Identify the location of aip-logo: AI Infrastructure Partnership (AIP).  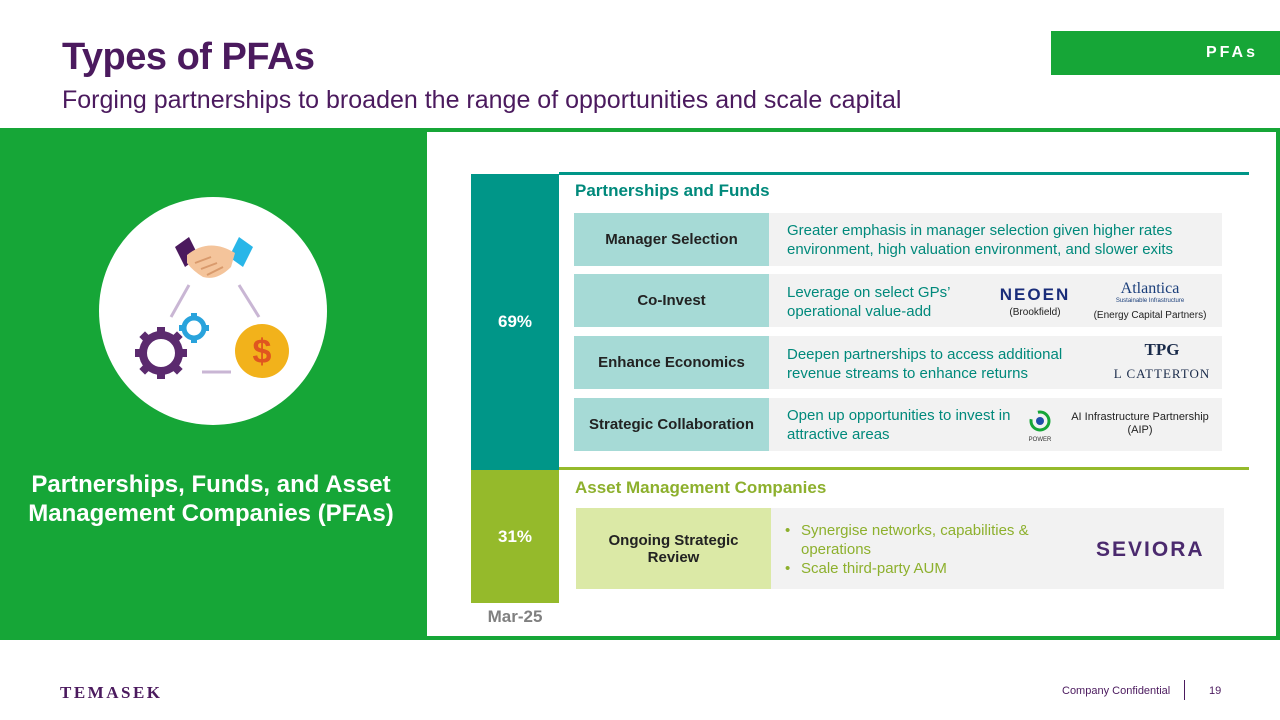
(1140, 423).